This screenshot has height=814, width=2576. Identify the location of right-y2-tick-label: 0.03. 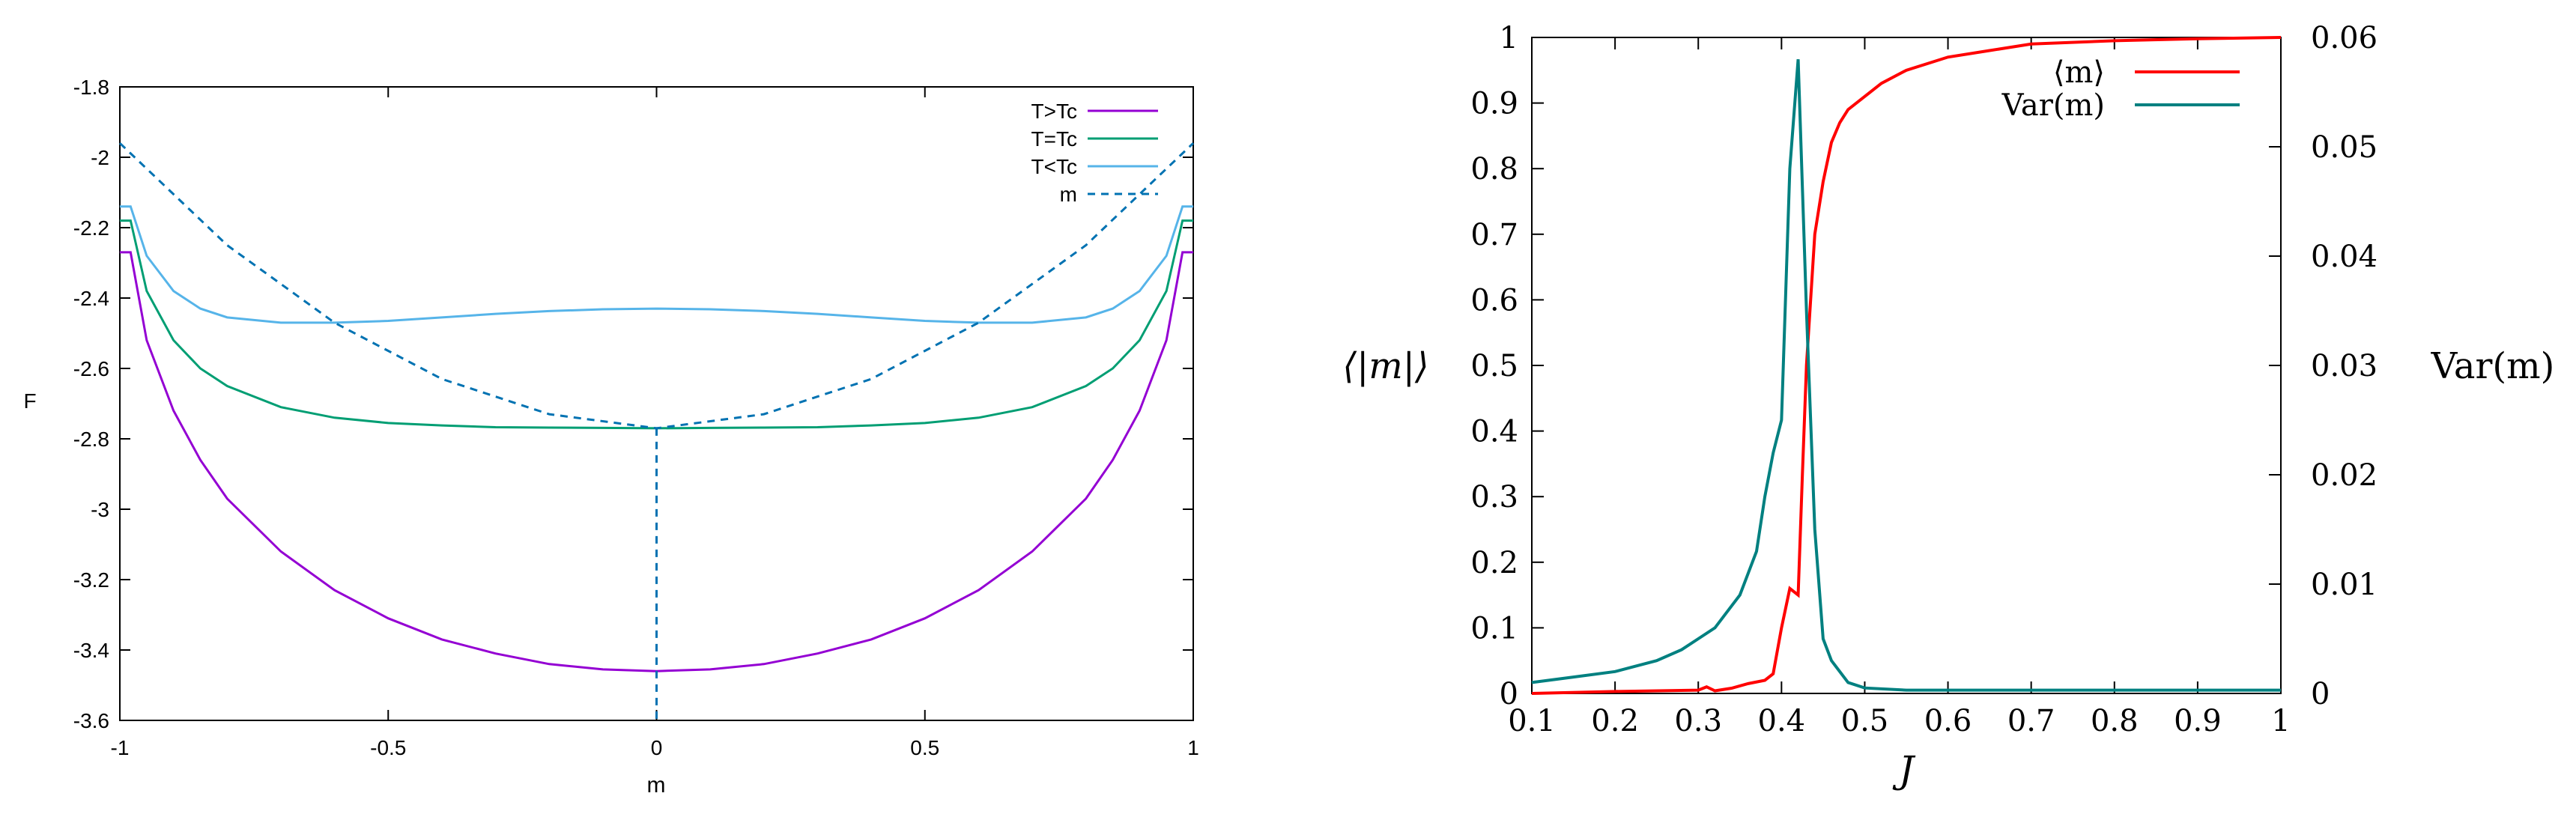
(2344, 366).